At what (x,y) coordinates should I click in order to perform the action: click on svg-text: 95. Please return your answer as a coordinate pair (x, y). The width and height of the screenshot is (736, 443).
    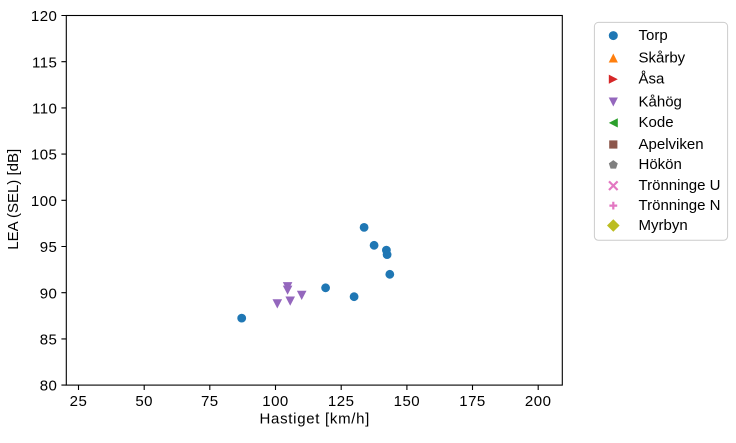
    Looking at the image, I should click on (49, 247).